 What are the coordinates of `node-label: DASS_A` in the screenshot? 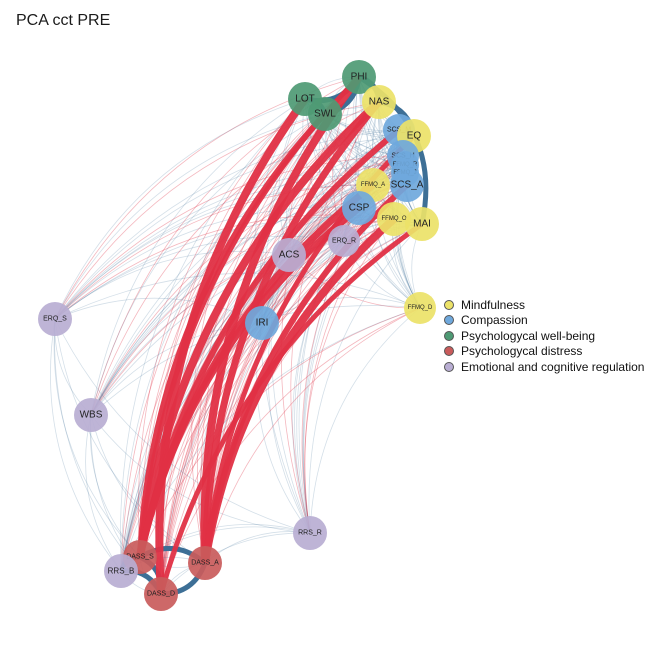 It's located at (205, 563).